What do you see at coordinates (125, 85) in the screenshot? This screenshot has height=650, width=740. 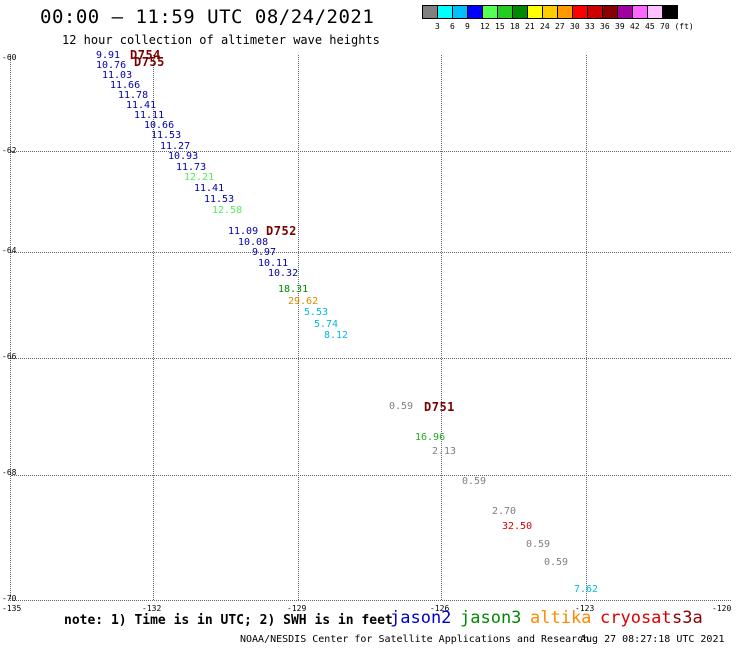 I see `wave-height-value: 11.66` at bounding box center [125, 85].